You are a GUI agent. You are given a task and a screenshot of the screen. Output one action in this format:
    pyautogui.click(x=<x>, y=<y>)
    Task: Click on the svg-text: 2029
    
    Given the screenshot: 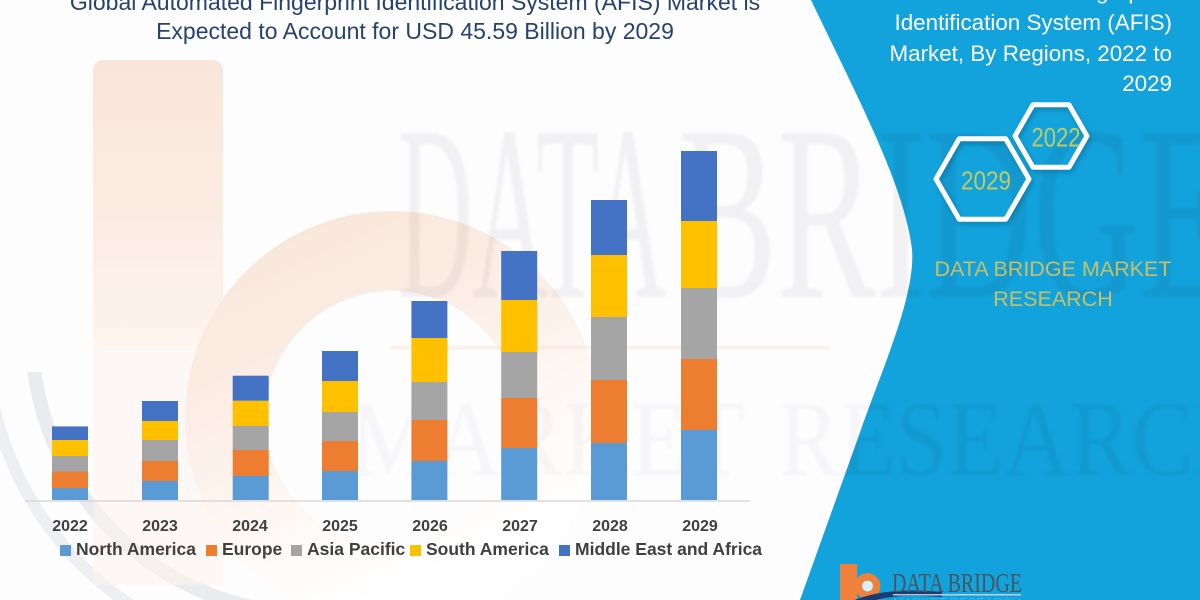 What is the action you would take?
    pyautogui.click(x=986, y=181)
    